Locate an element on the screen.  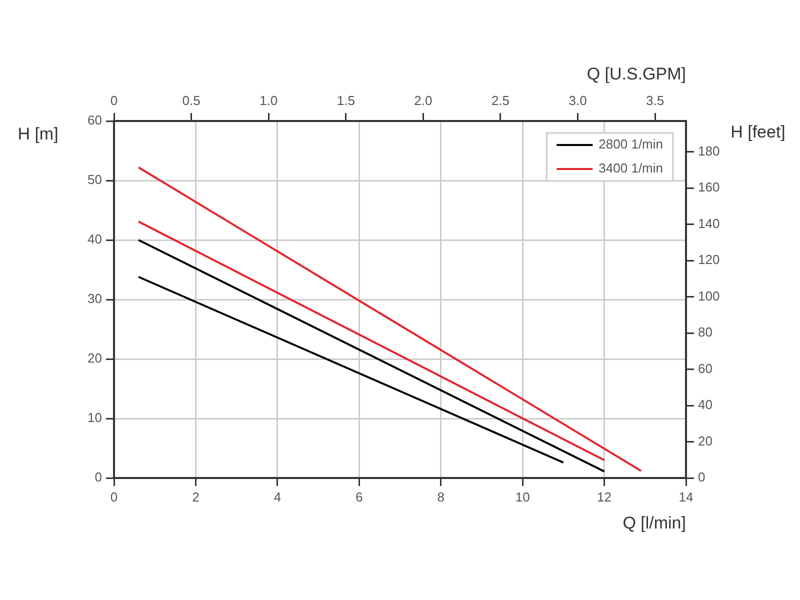
x-axis-title: Q [l/min] is located at coordinates (654, 523).